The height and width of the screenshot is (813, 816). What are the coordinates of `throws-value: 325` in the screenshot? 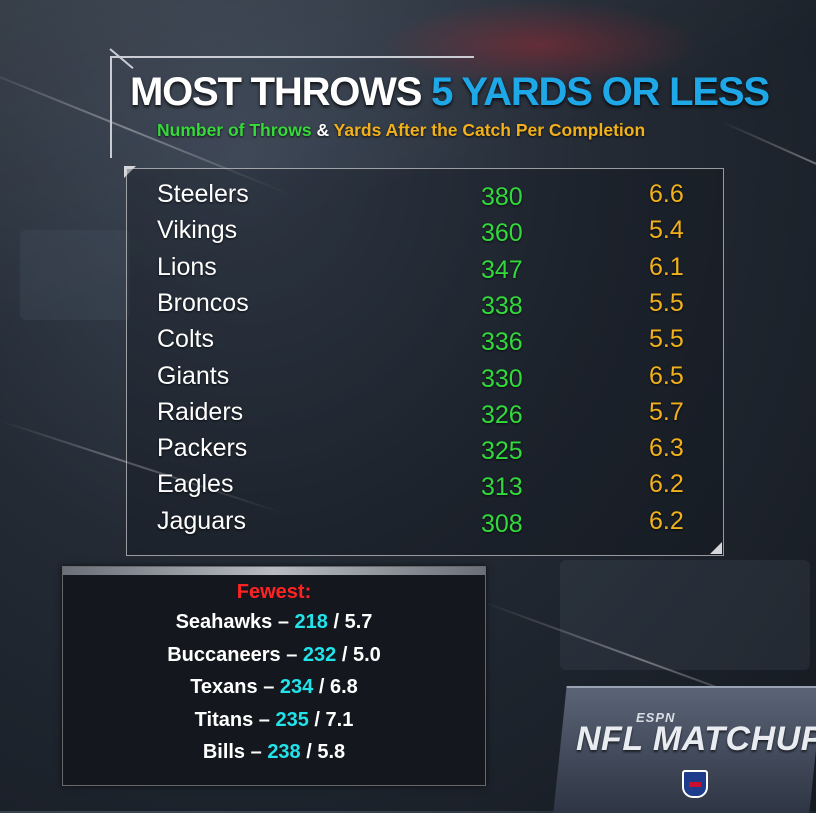 It's located at (502, 451).